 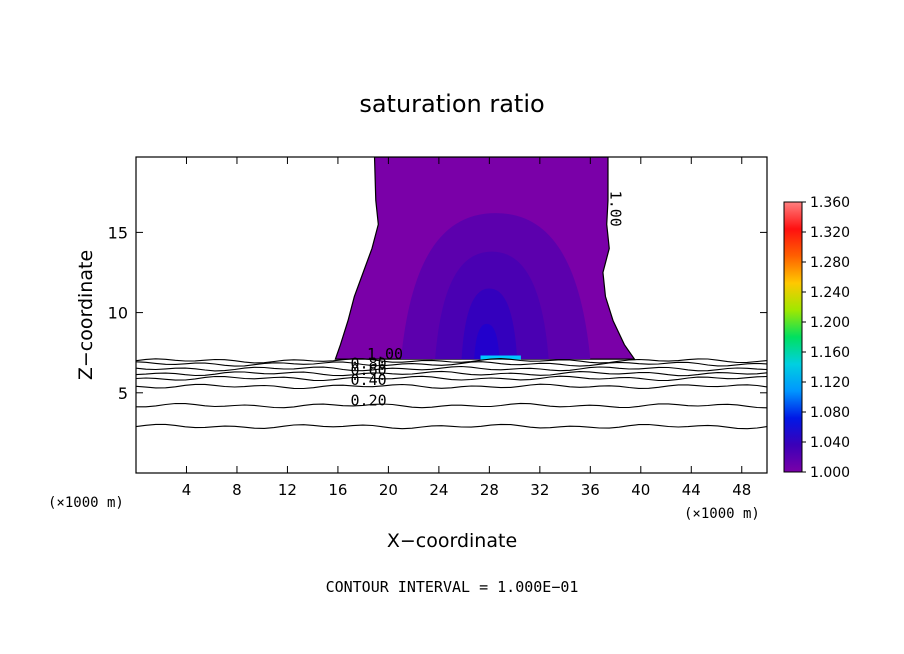 I want to click on colorbar-tick-label: 1.280, so click(x=830, y=263).